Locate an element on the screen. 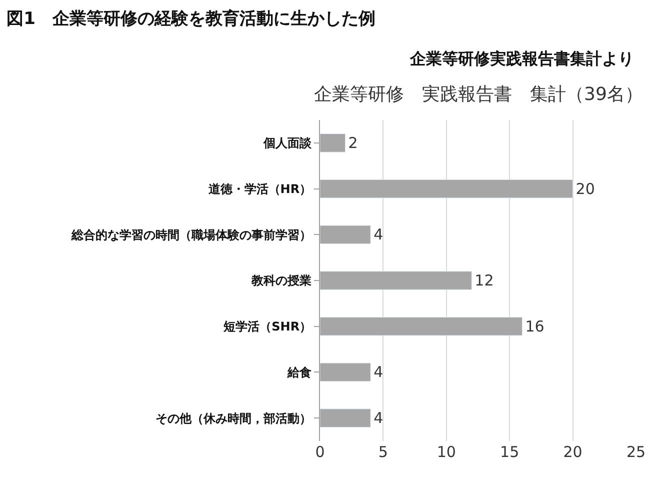  y-tick-label: 給食 is located at coordinates (299, 372).